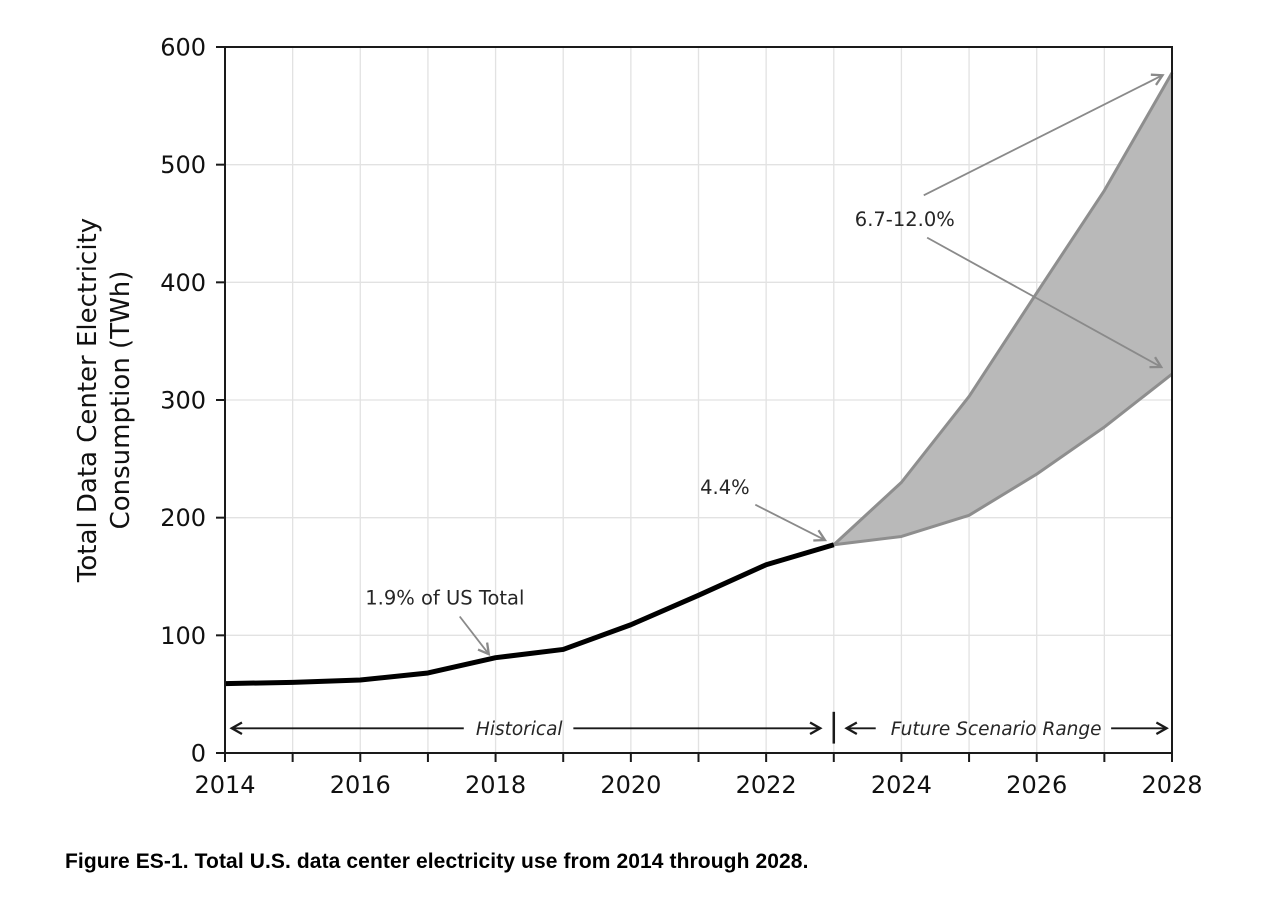  What do you see at coordinates (1003, 459) in the screenshot?
I see `band-lower-edge` at bounding box center [1003, 459].